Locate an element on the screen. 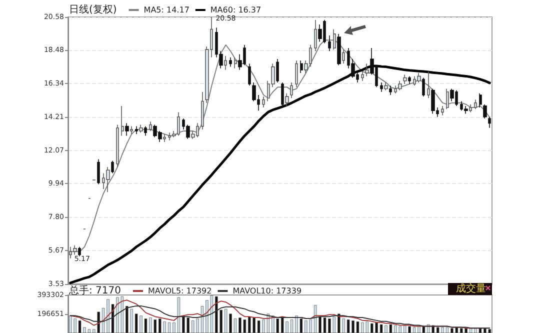  chart-title: 日线(复权) is located at coordinates (93, 10).